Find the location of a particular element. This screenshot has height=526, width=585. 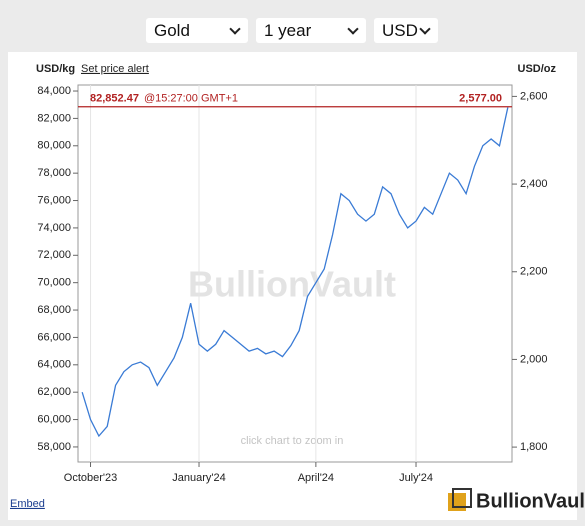

y-tick-label: 82,000 is located at coordinates (54, 118).